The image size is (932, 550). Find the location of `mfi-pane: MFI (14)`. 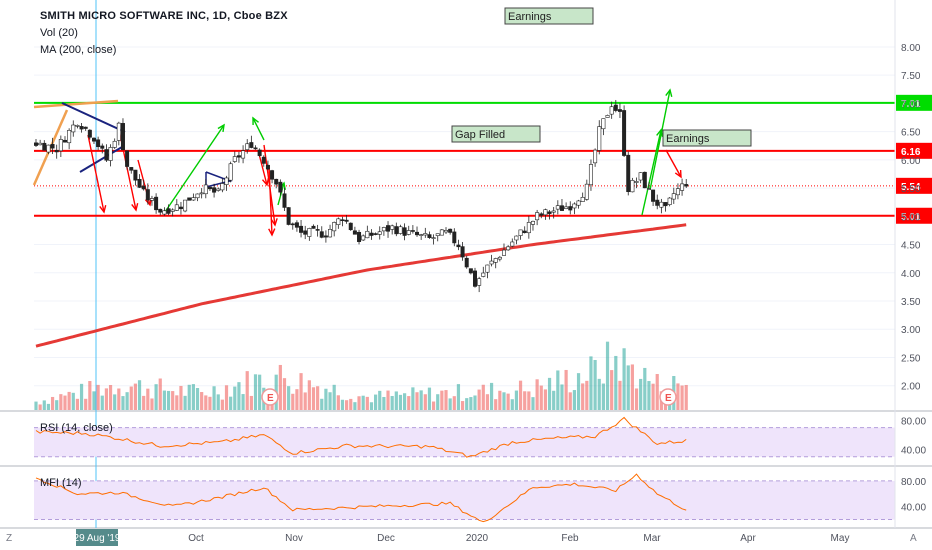

mfi-pane: MFI (14) is located at coordinates (464, 498).